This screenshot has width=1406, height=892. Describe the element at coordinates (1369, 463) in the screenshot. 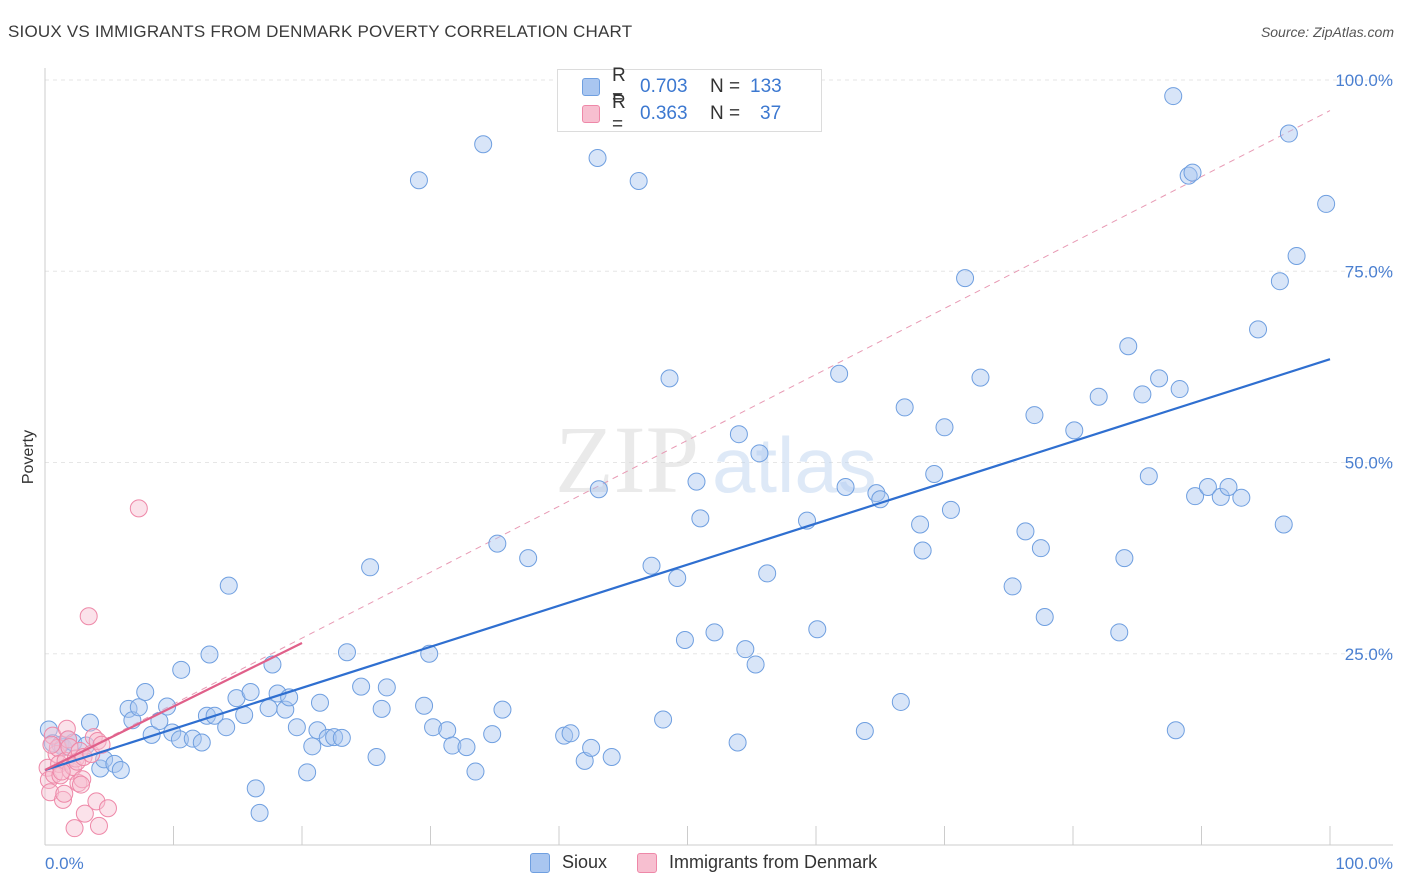

I see `y-tick-label: 50.0%` at that location.